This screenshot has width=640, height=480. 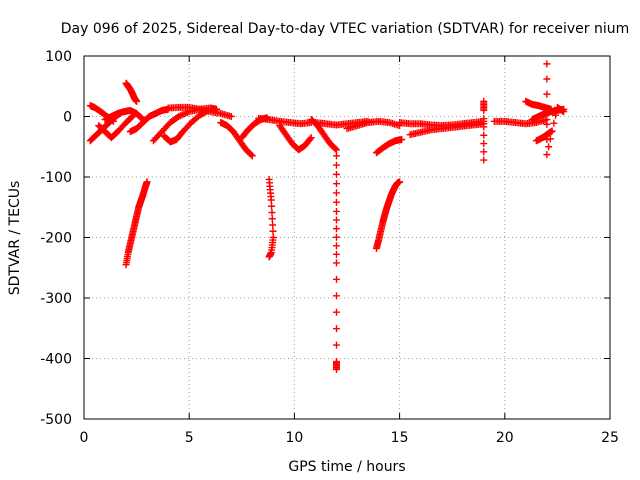 What do you see at coordinates (149, 120) in the screenshot?
I see `series-arc-f` at bounding box center [149, 120].